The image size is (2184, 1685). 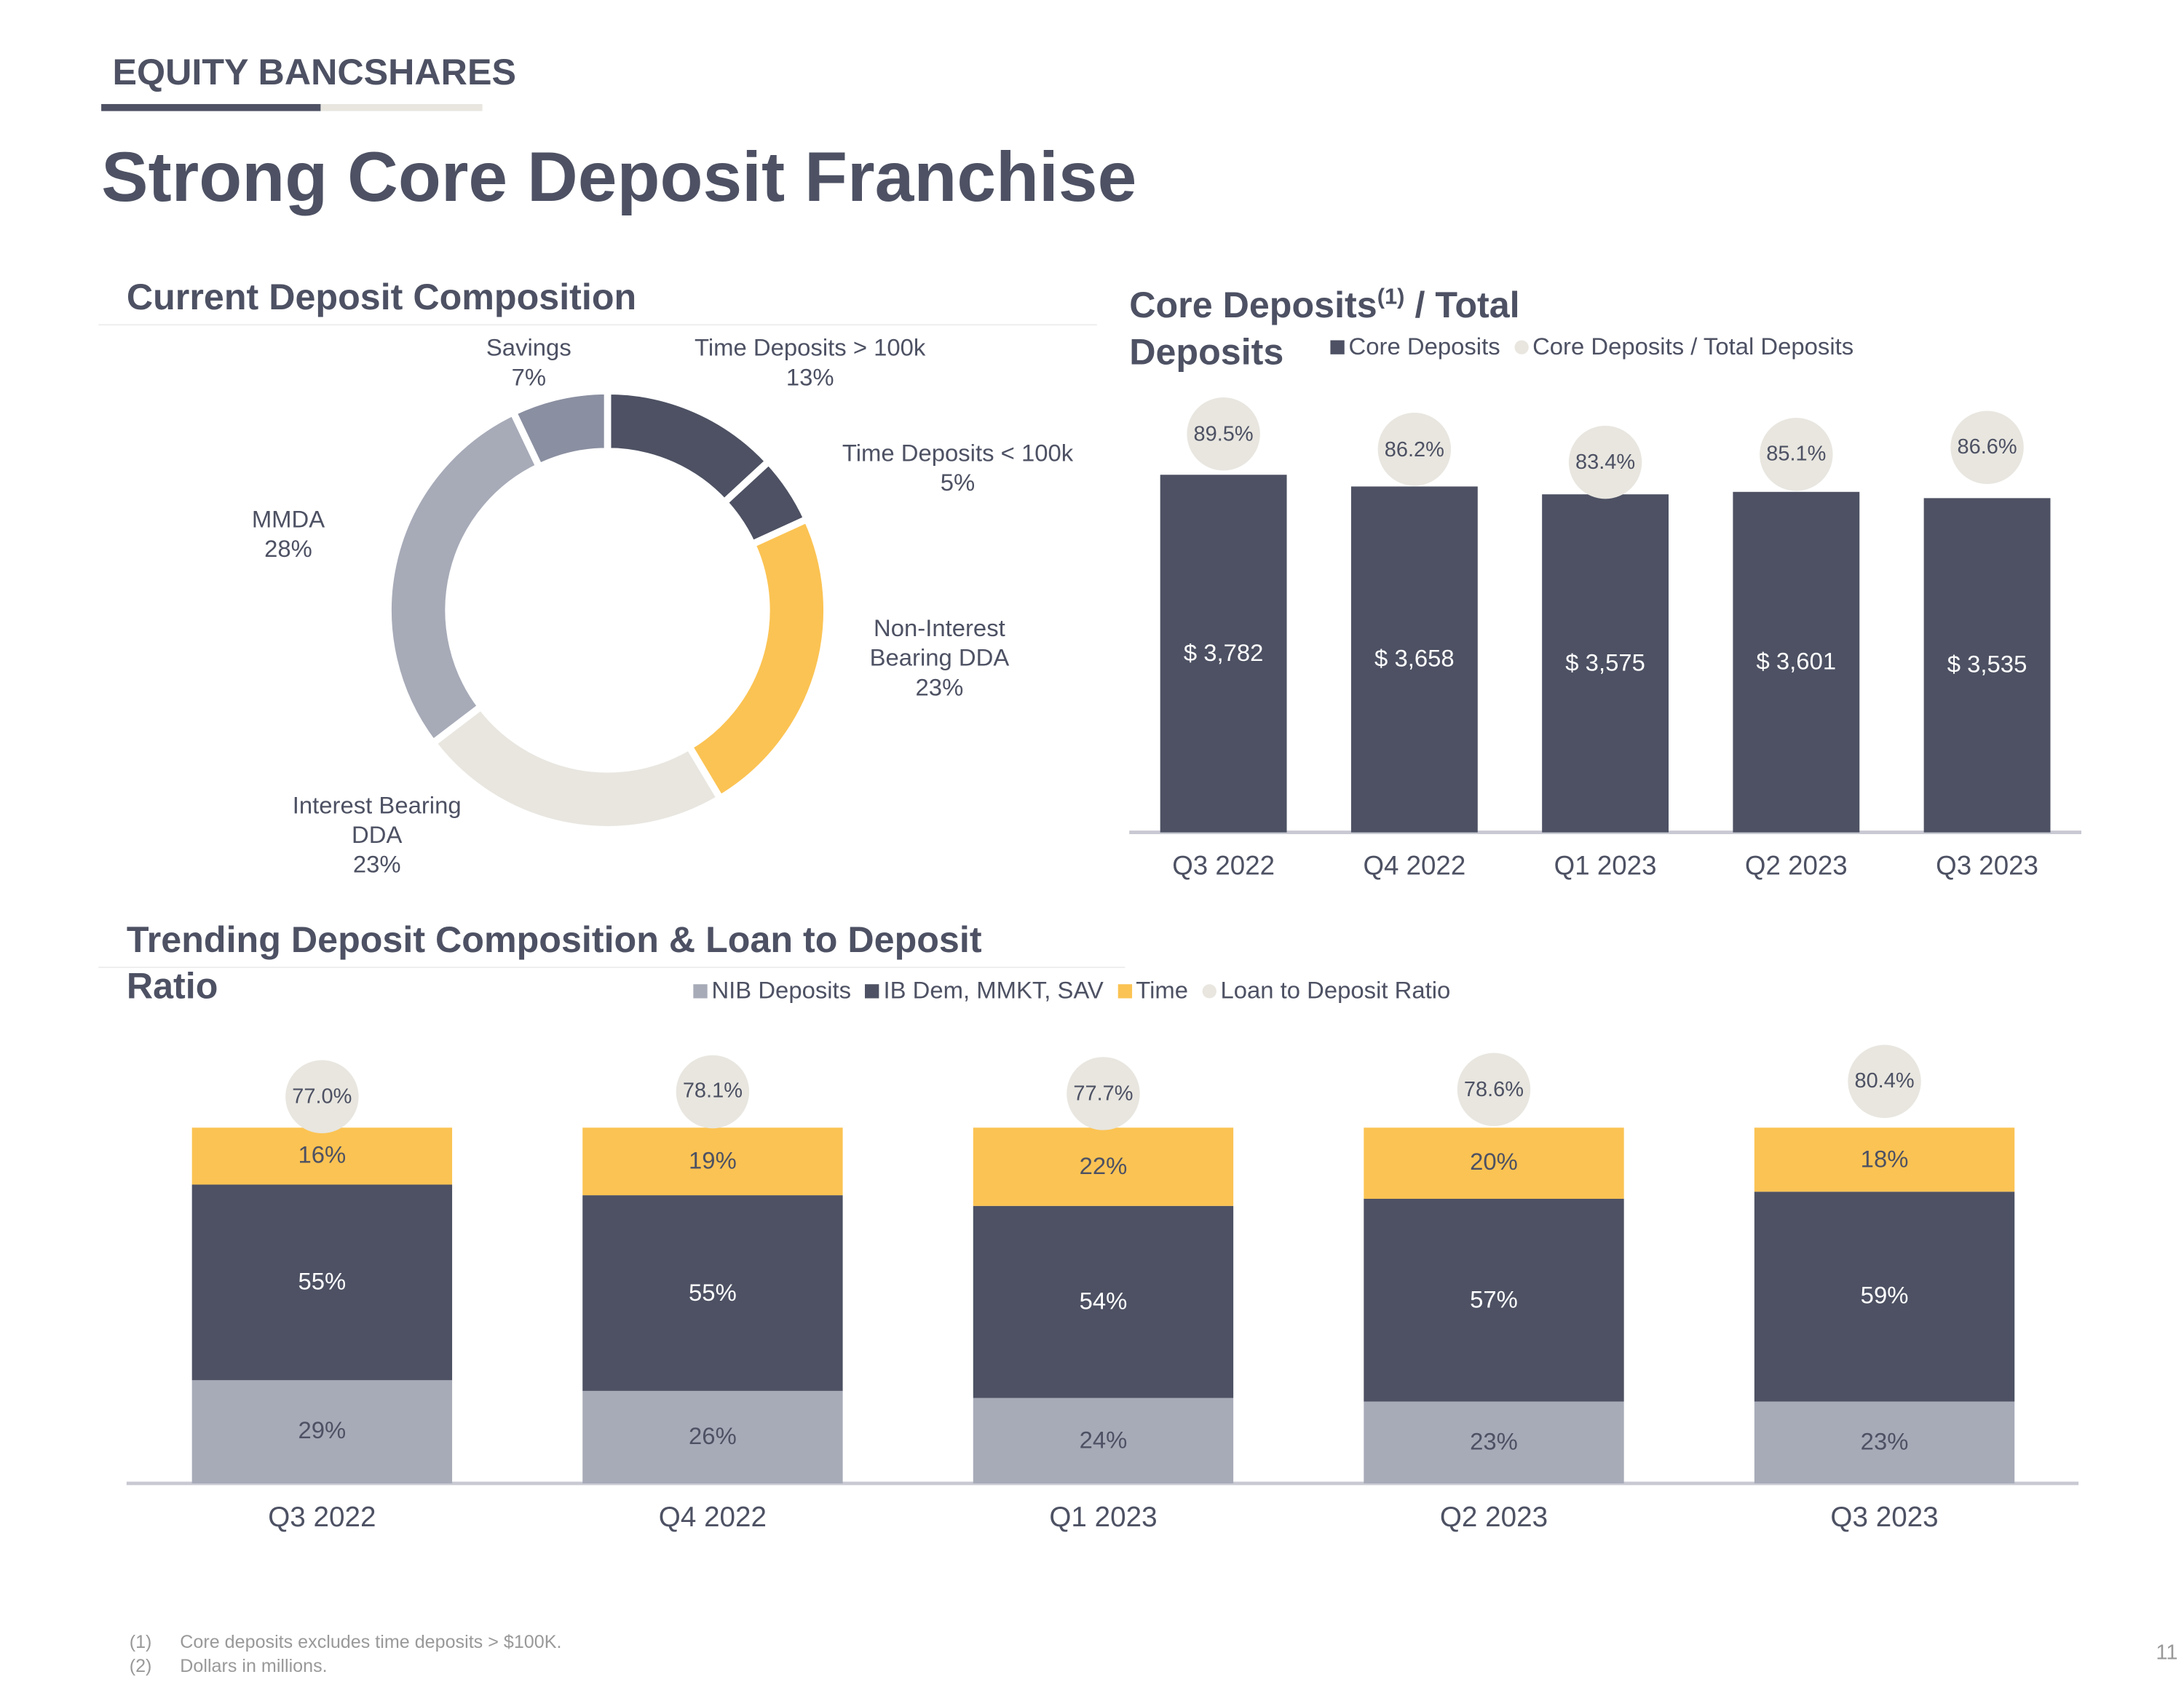 What do you see at coordinates (810, 378) in the screenshot?
I see `slice-value: 13%` at bounding box center [810, 378].